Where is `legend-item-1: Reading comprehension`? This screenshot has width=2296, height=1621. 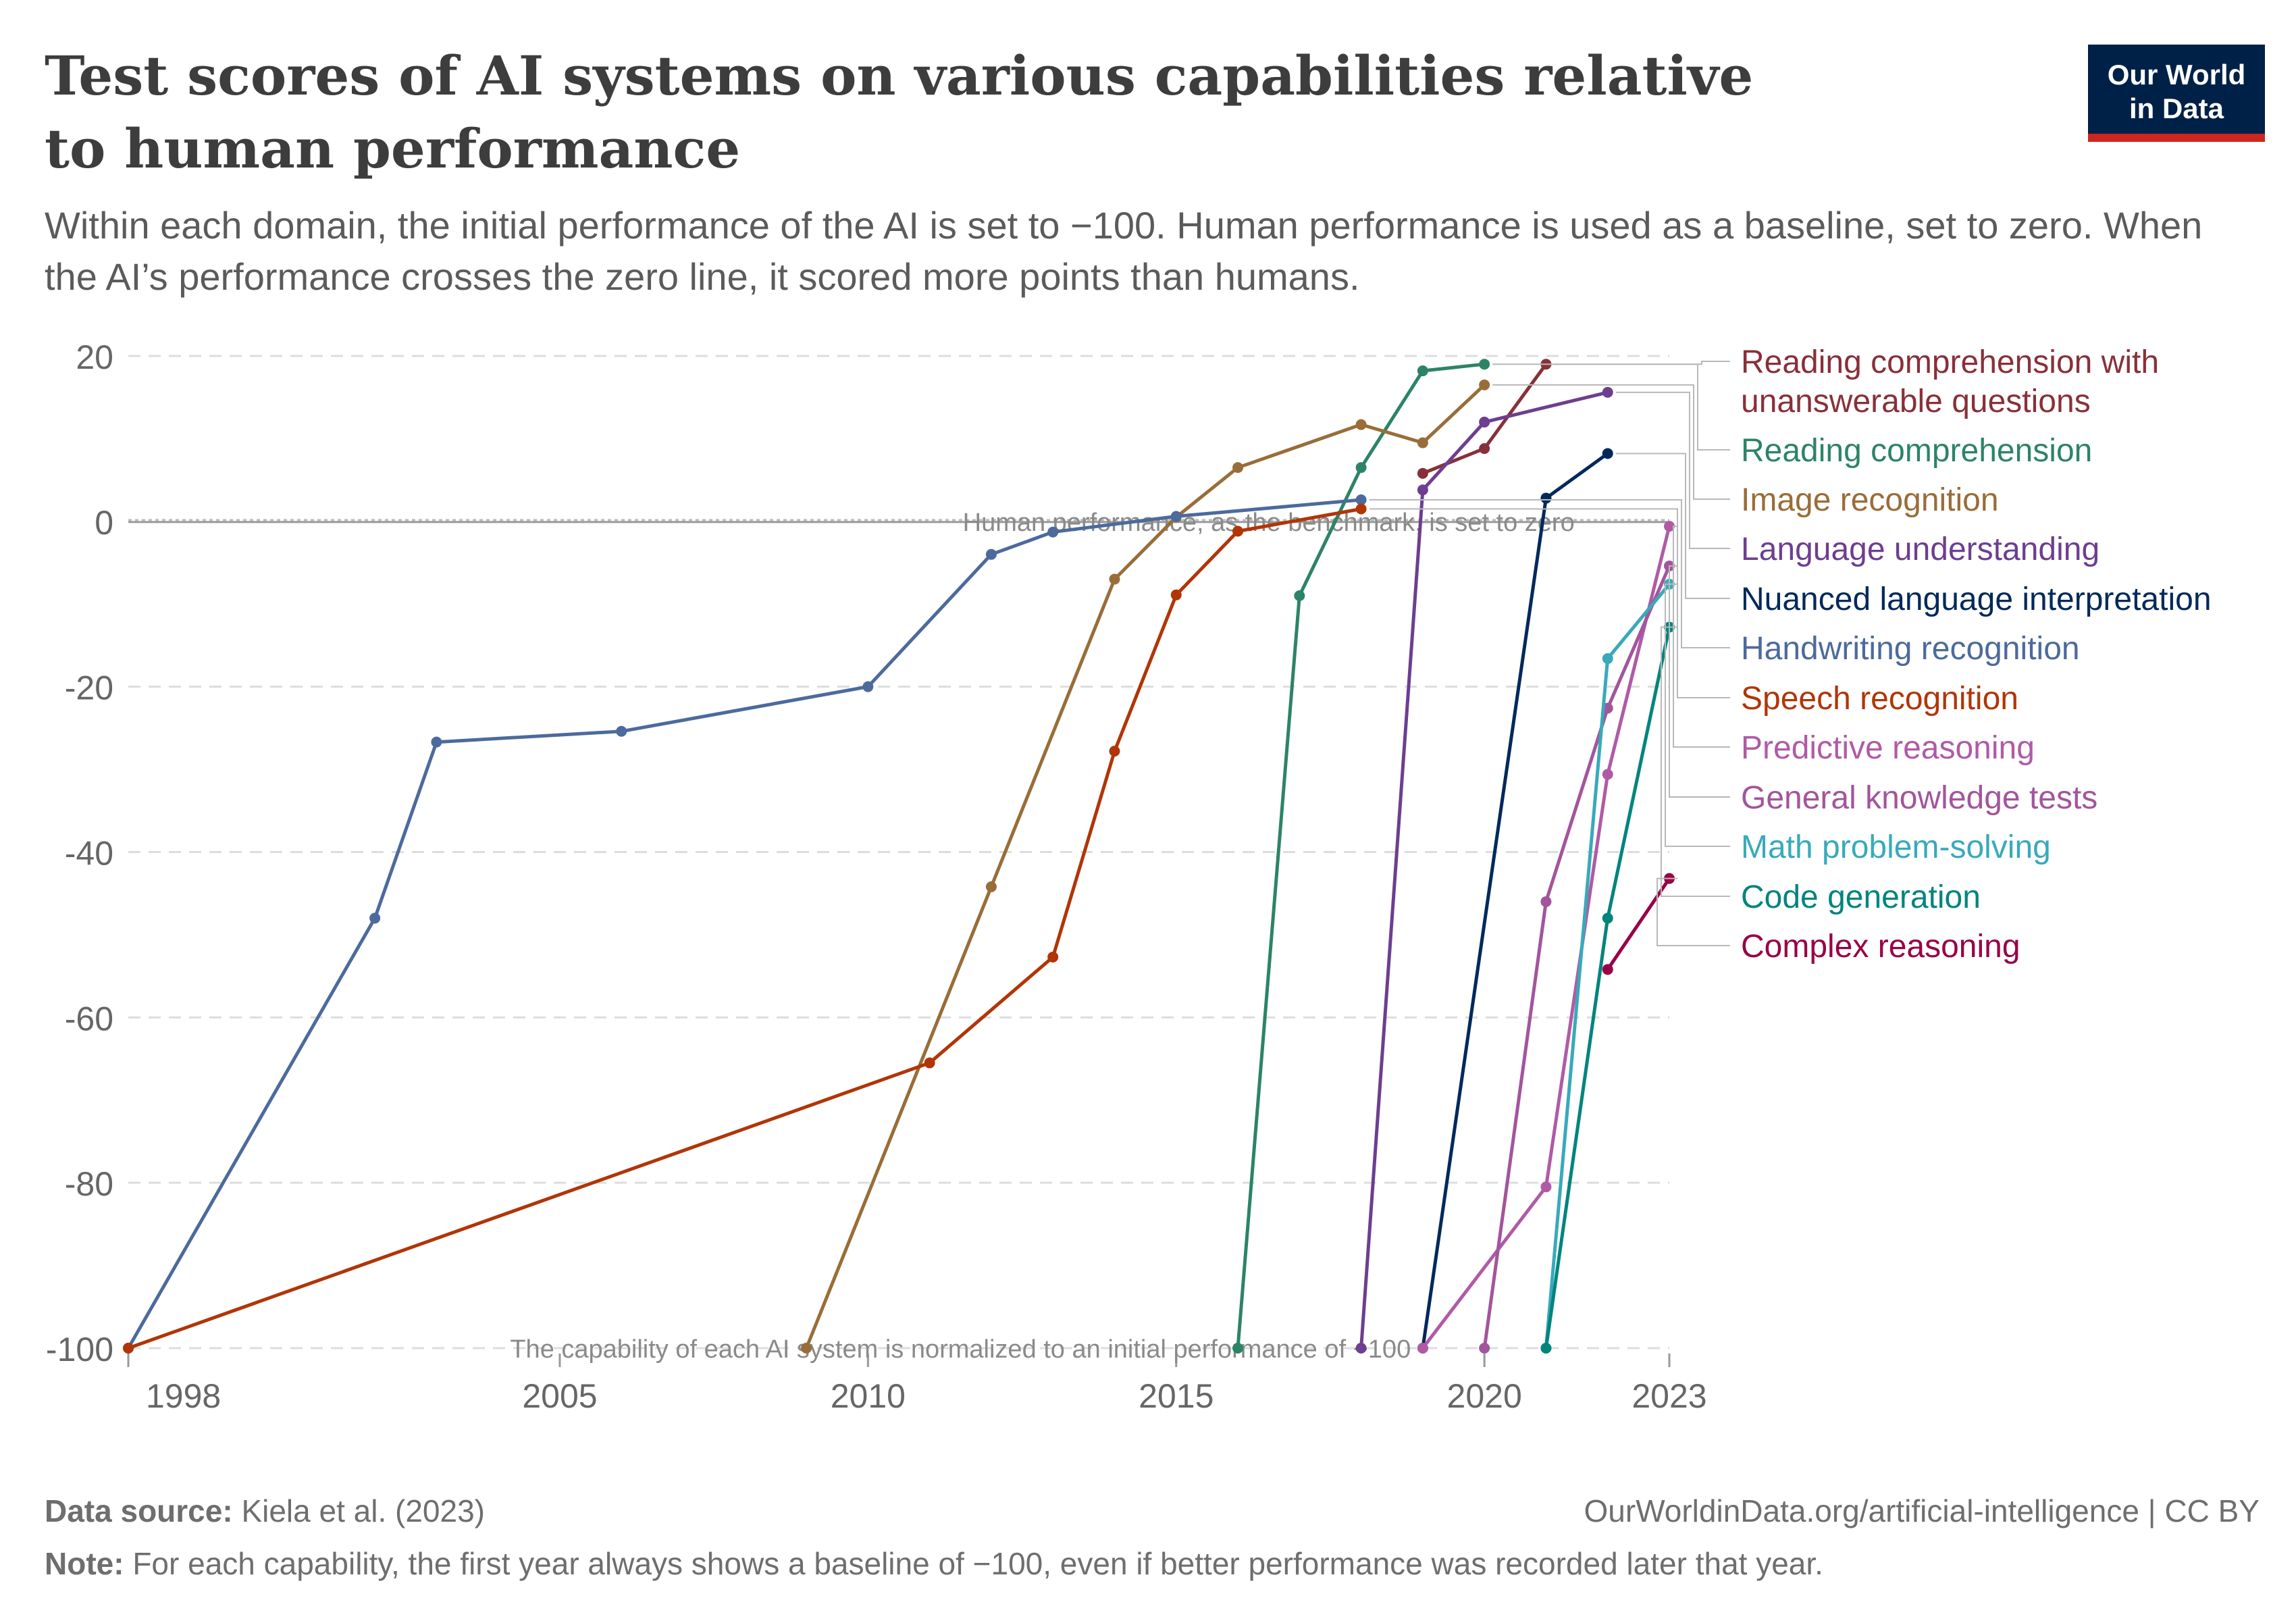 legend-item-1: Reading comprehension is located at coordinates (1792, 416).